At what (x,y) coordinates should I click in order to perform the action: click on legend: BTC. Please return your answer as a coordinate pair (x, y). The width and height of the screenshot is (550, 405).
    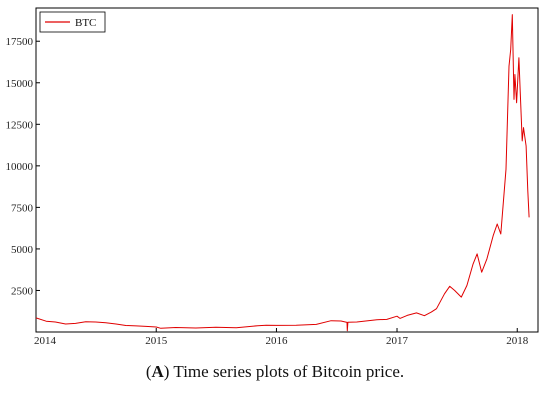
    Looking at the image, I should click on (72, 22).